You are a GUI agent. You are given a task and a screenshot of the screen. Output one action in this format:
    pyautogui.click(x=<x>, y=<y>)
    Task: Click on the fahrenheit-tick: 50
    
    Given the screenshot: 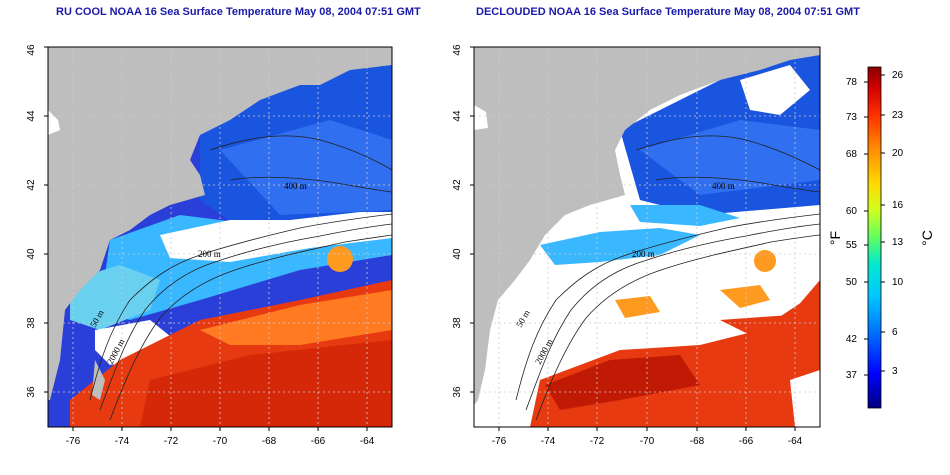 What is the action you would take?
    pyautogui.click(x=852, y=282)
    